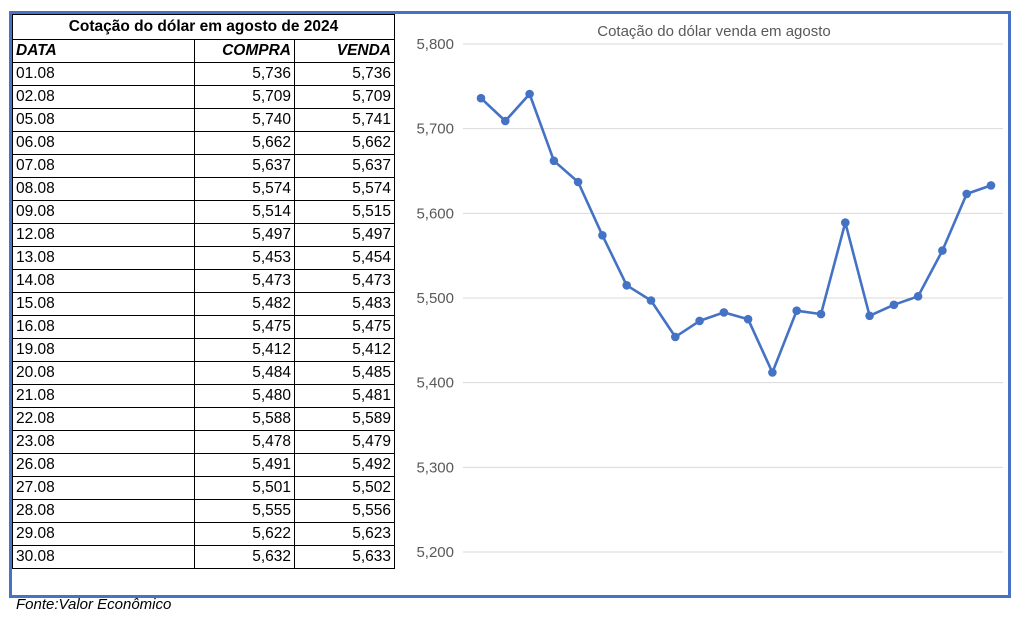 The width and height of the screenshot is (1026, 621). What do you see at coordinates (244, 143) in the screenshot?
I see `cell-buy: 5,662` at bounding box center [244, 143].